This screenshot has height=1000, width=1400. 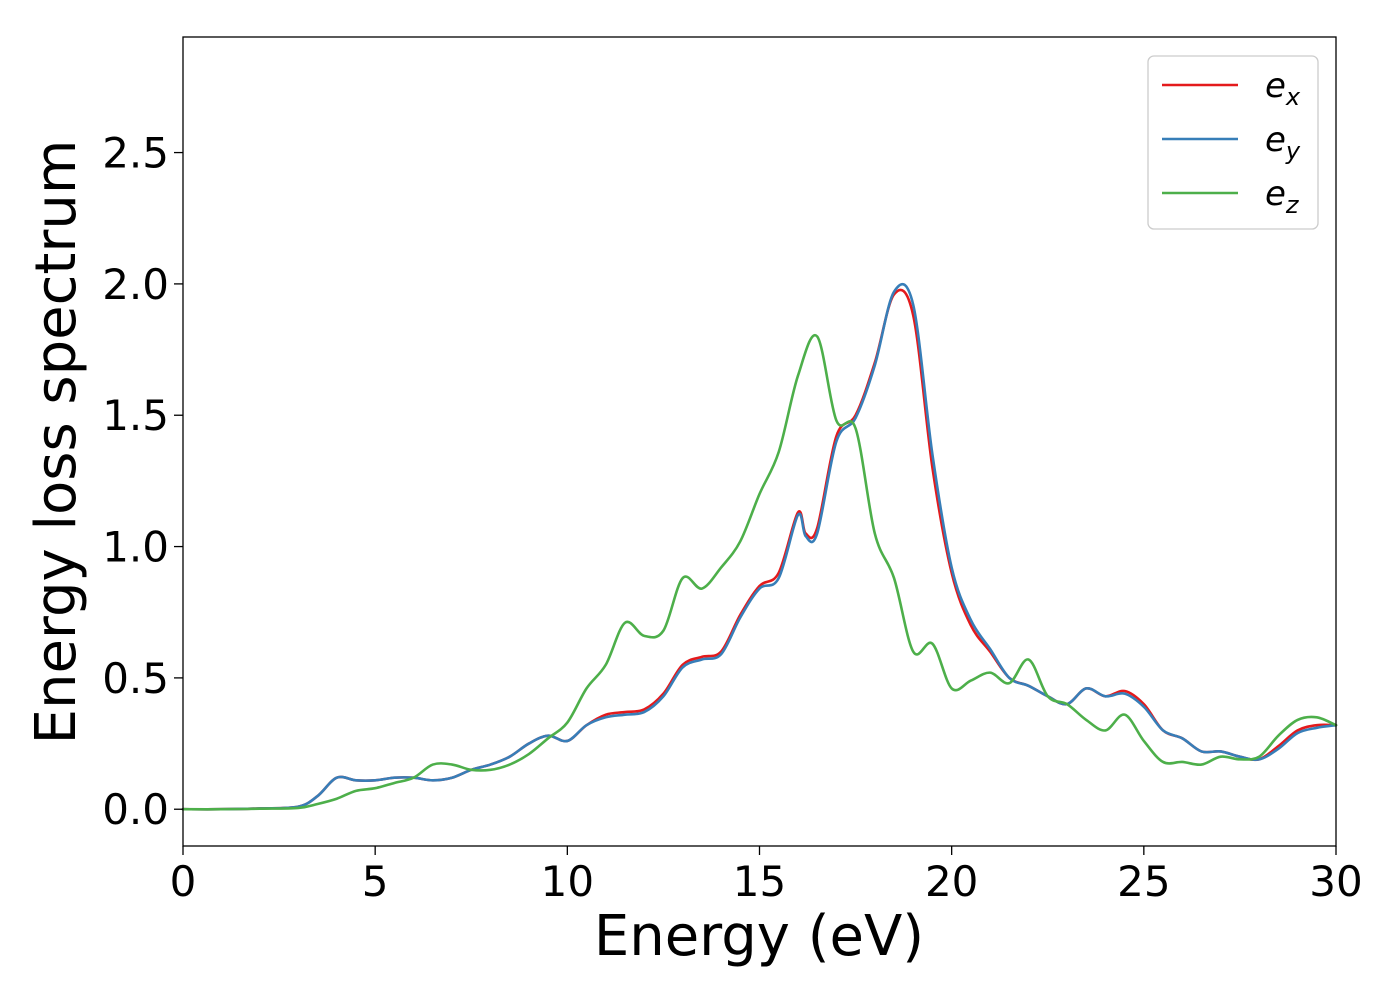 I want to click on legend-label-y: ey, so click(x=1283, y=142).